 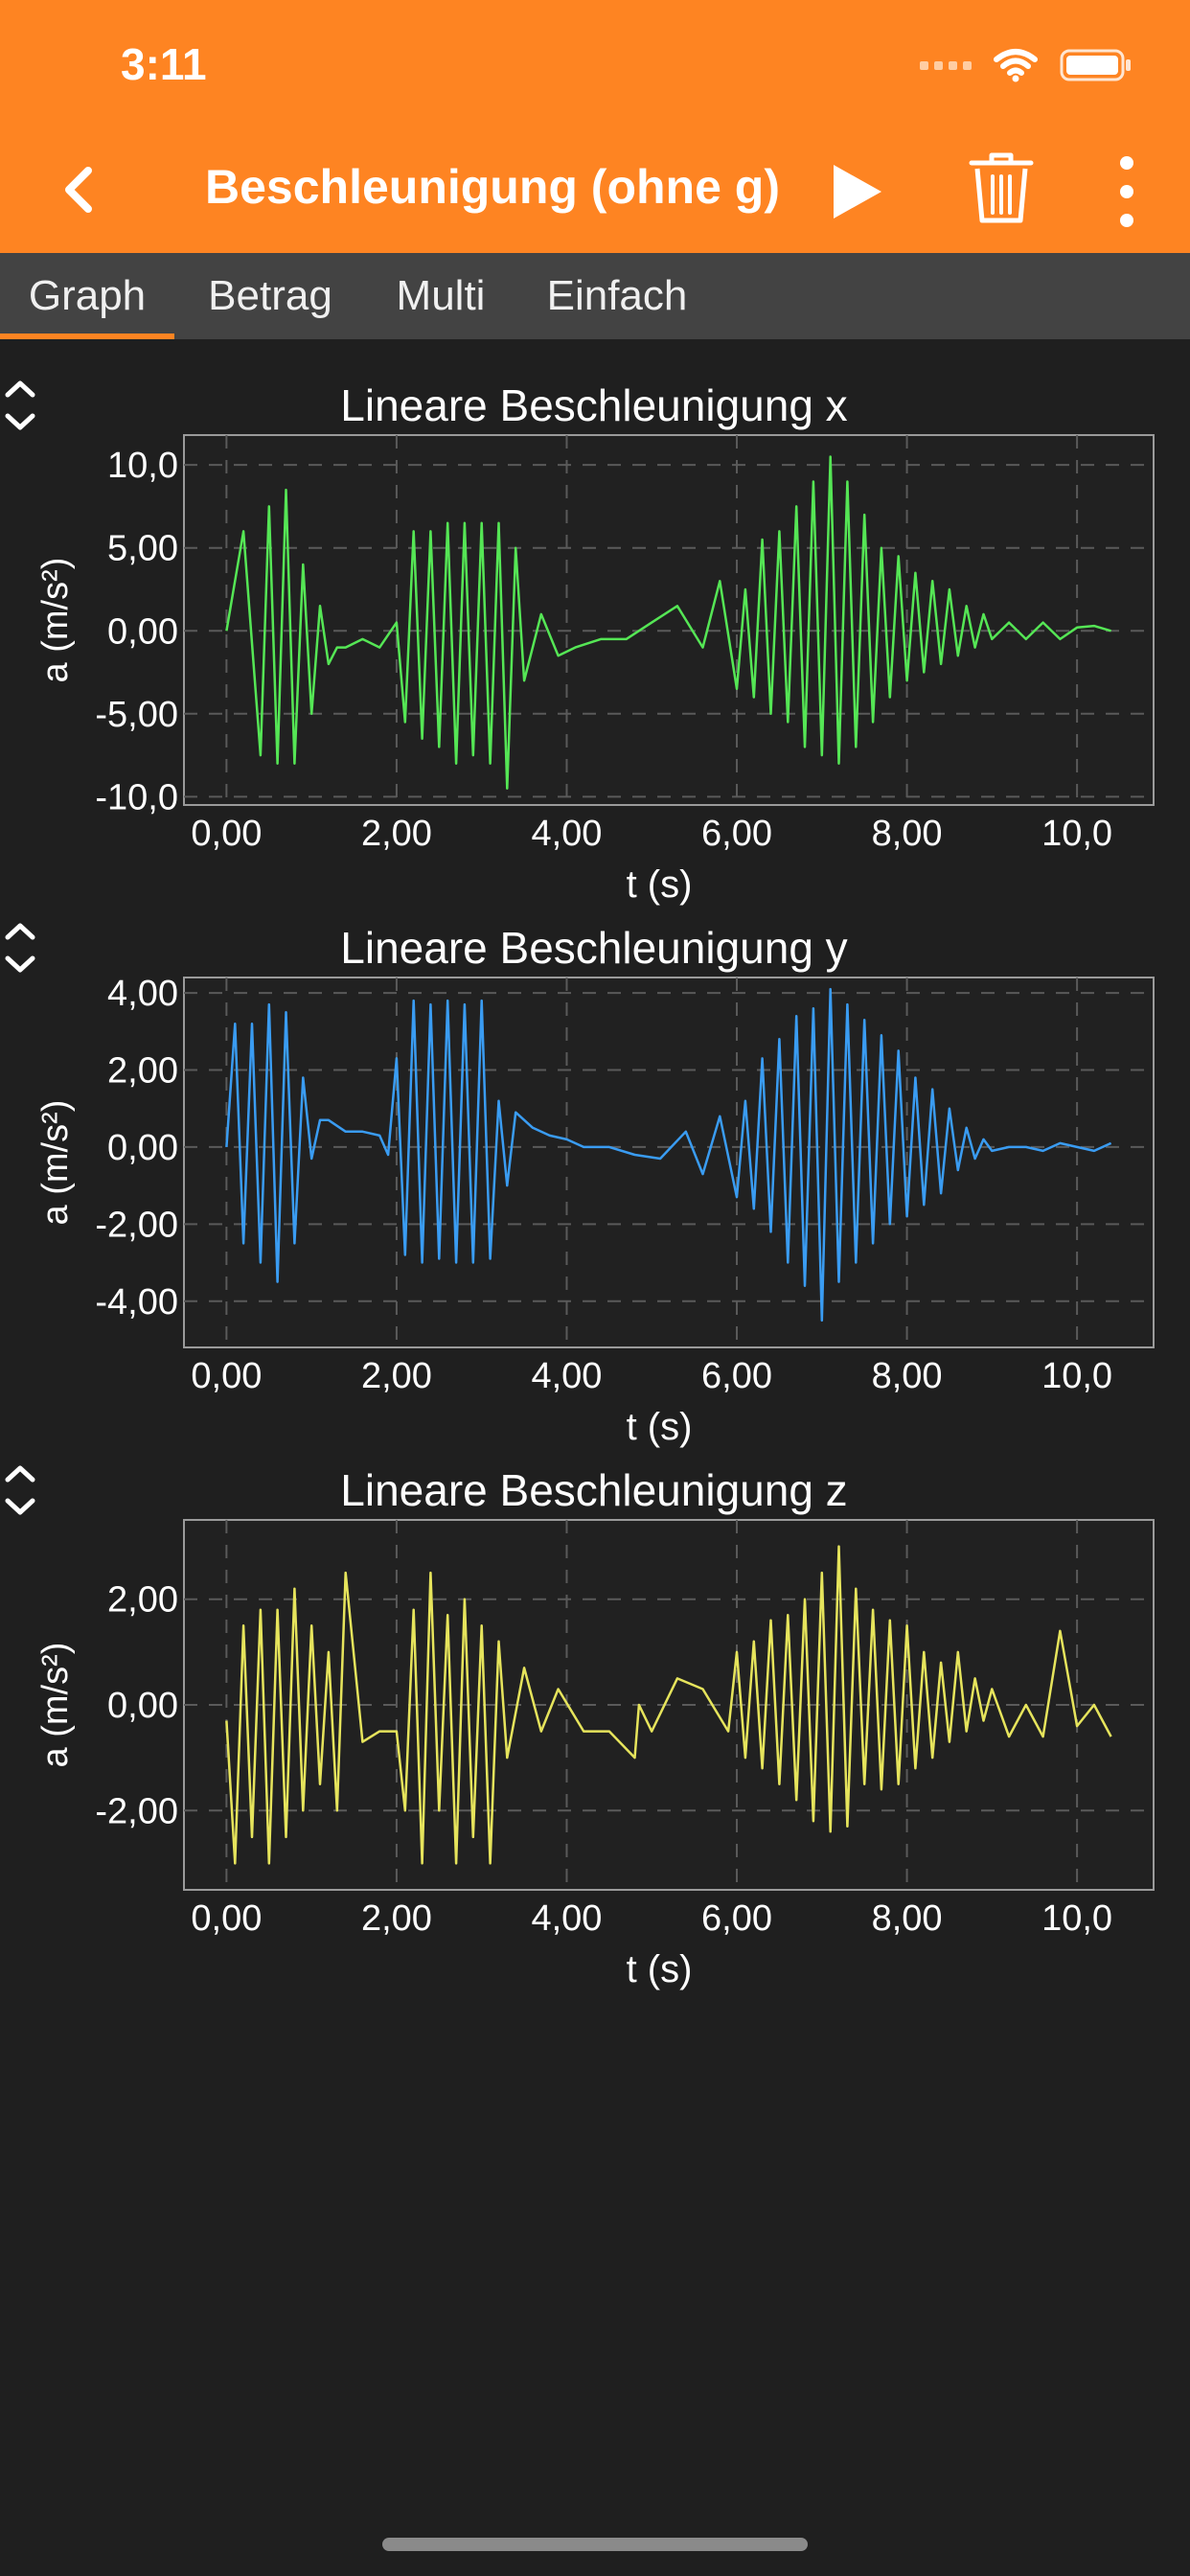 What do you see at coordinates (143, 549) in the screenshot?
I see `y-tick-label: 5,00` at bounding box center [143, 549].